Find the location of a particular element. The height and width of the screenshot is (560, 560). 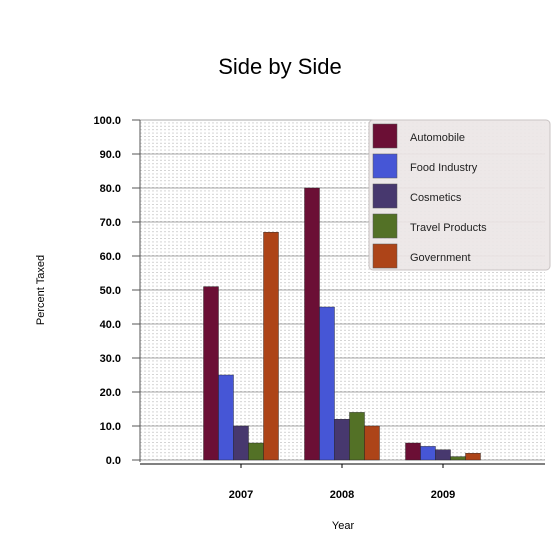

bar-cosmetics-2009 is located at coordinates (443, 455).